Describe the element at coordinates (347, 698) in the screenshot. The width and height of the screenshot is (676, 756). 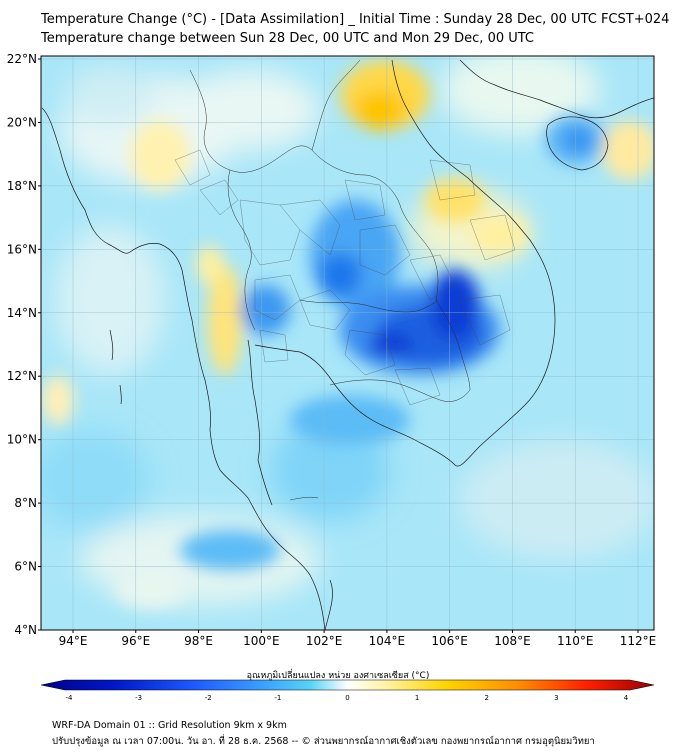
I see `colorbar-tick-label: 0` at that location.